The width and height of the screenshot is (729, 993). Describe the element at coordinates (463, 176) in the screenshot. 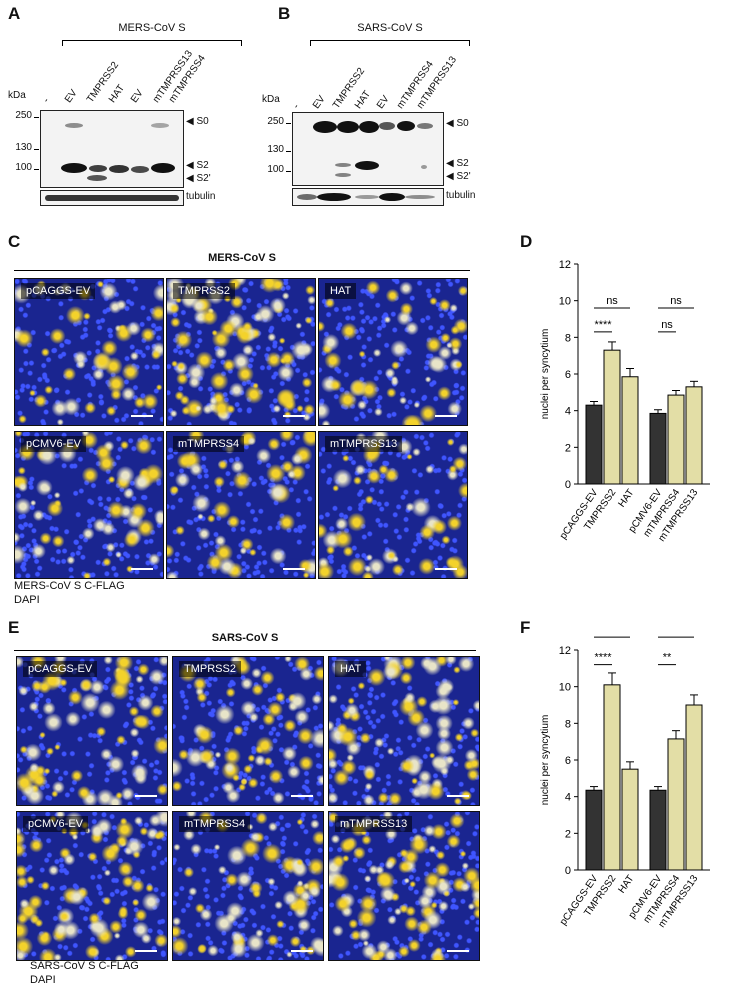

I see `blot-b-band-s2p: S2'` at that location.